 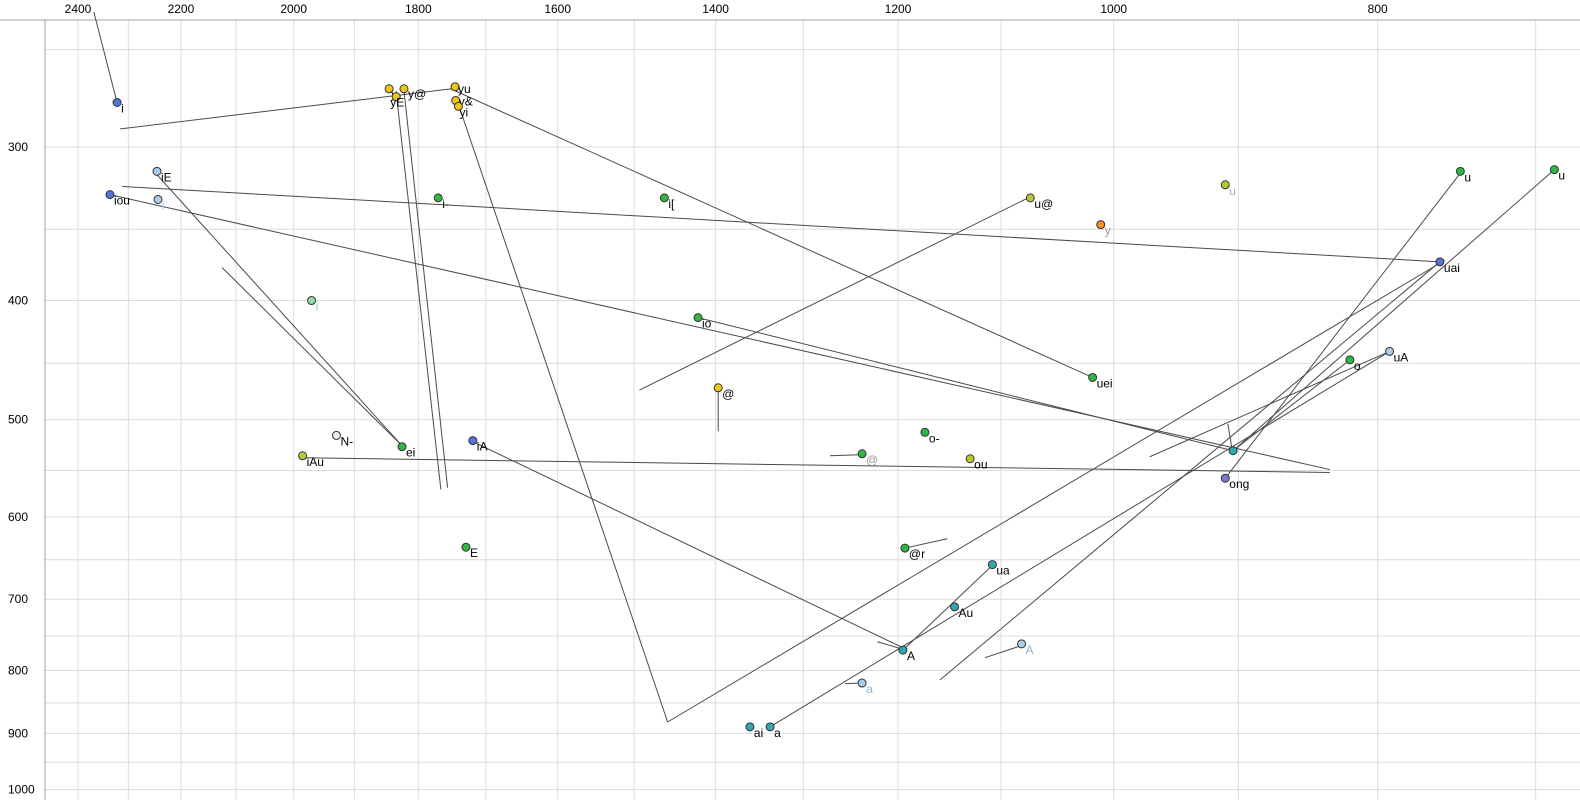 I want to click on point-label: iou, so click(x=122, y=201).